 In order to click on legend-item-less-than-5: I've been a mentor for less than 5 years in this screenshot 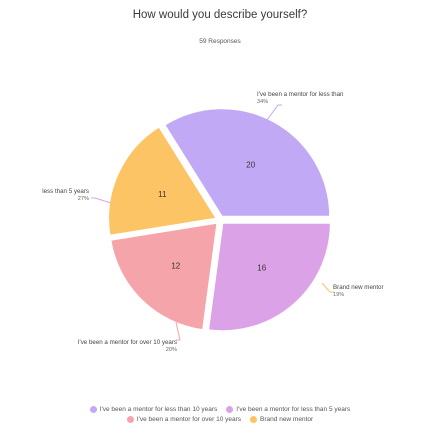, I will do `click(288, 409)`.